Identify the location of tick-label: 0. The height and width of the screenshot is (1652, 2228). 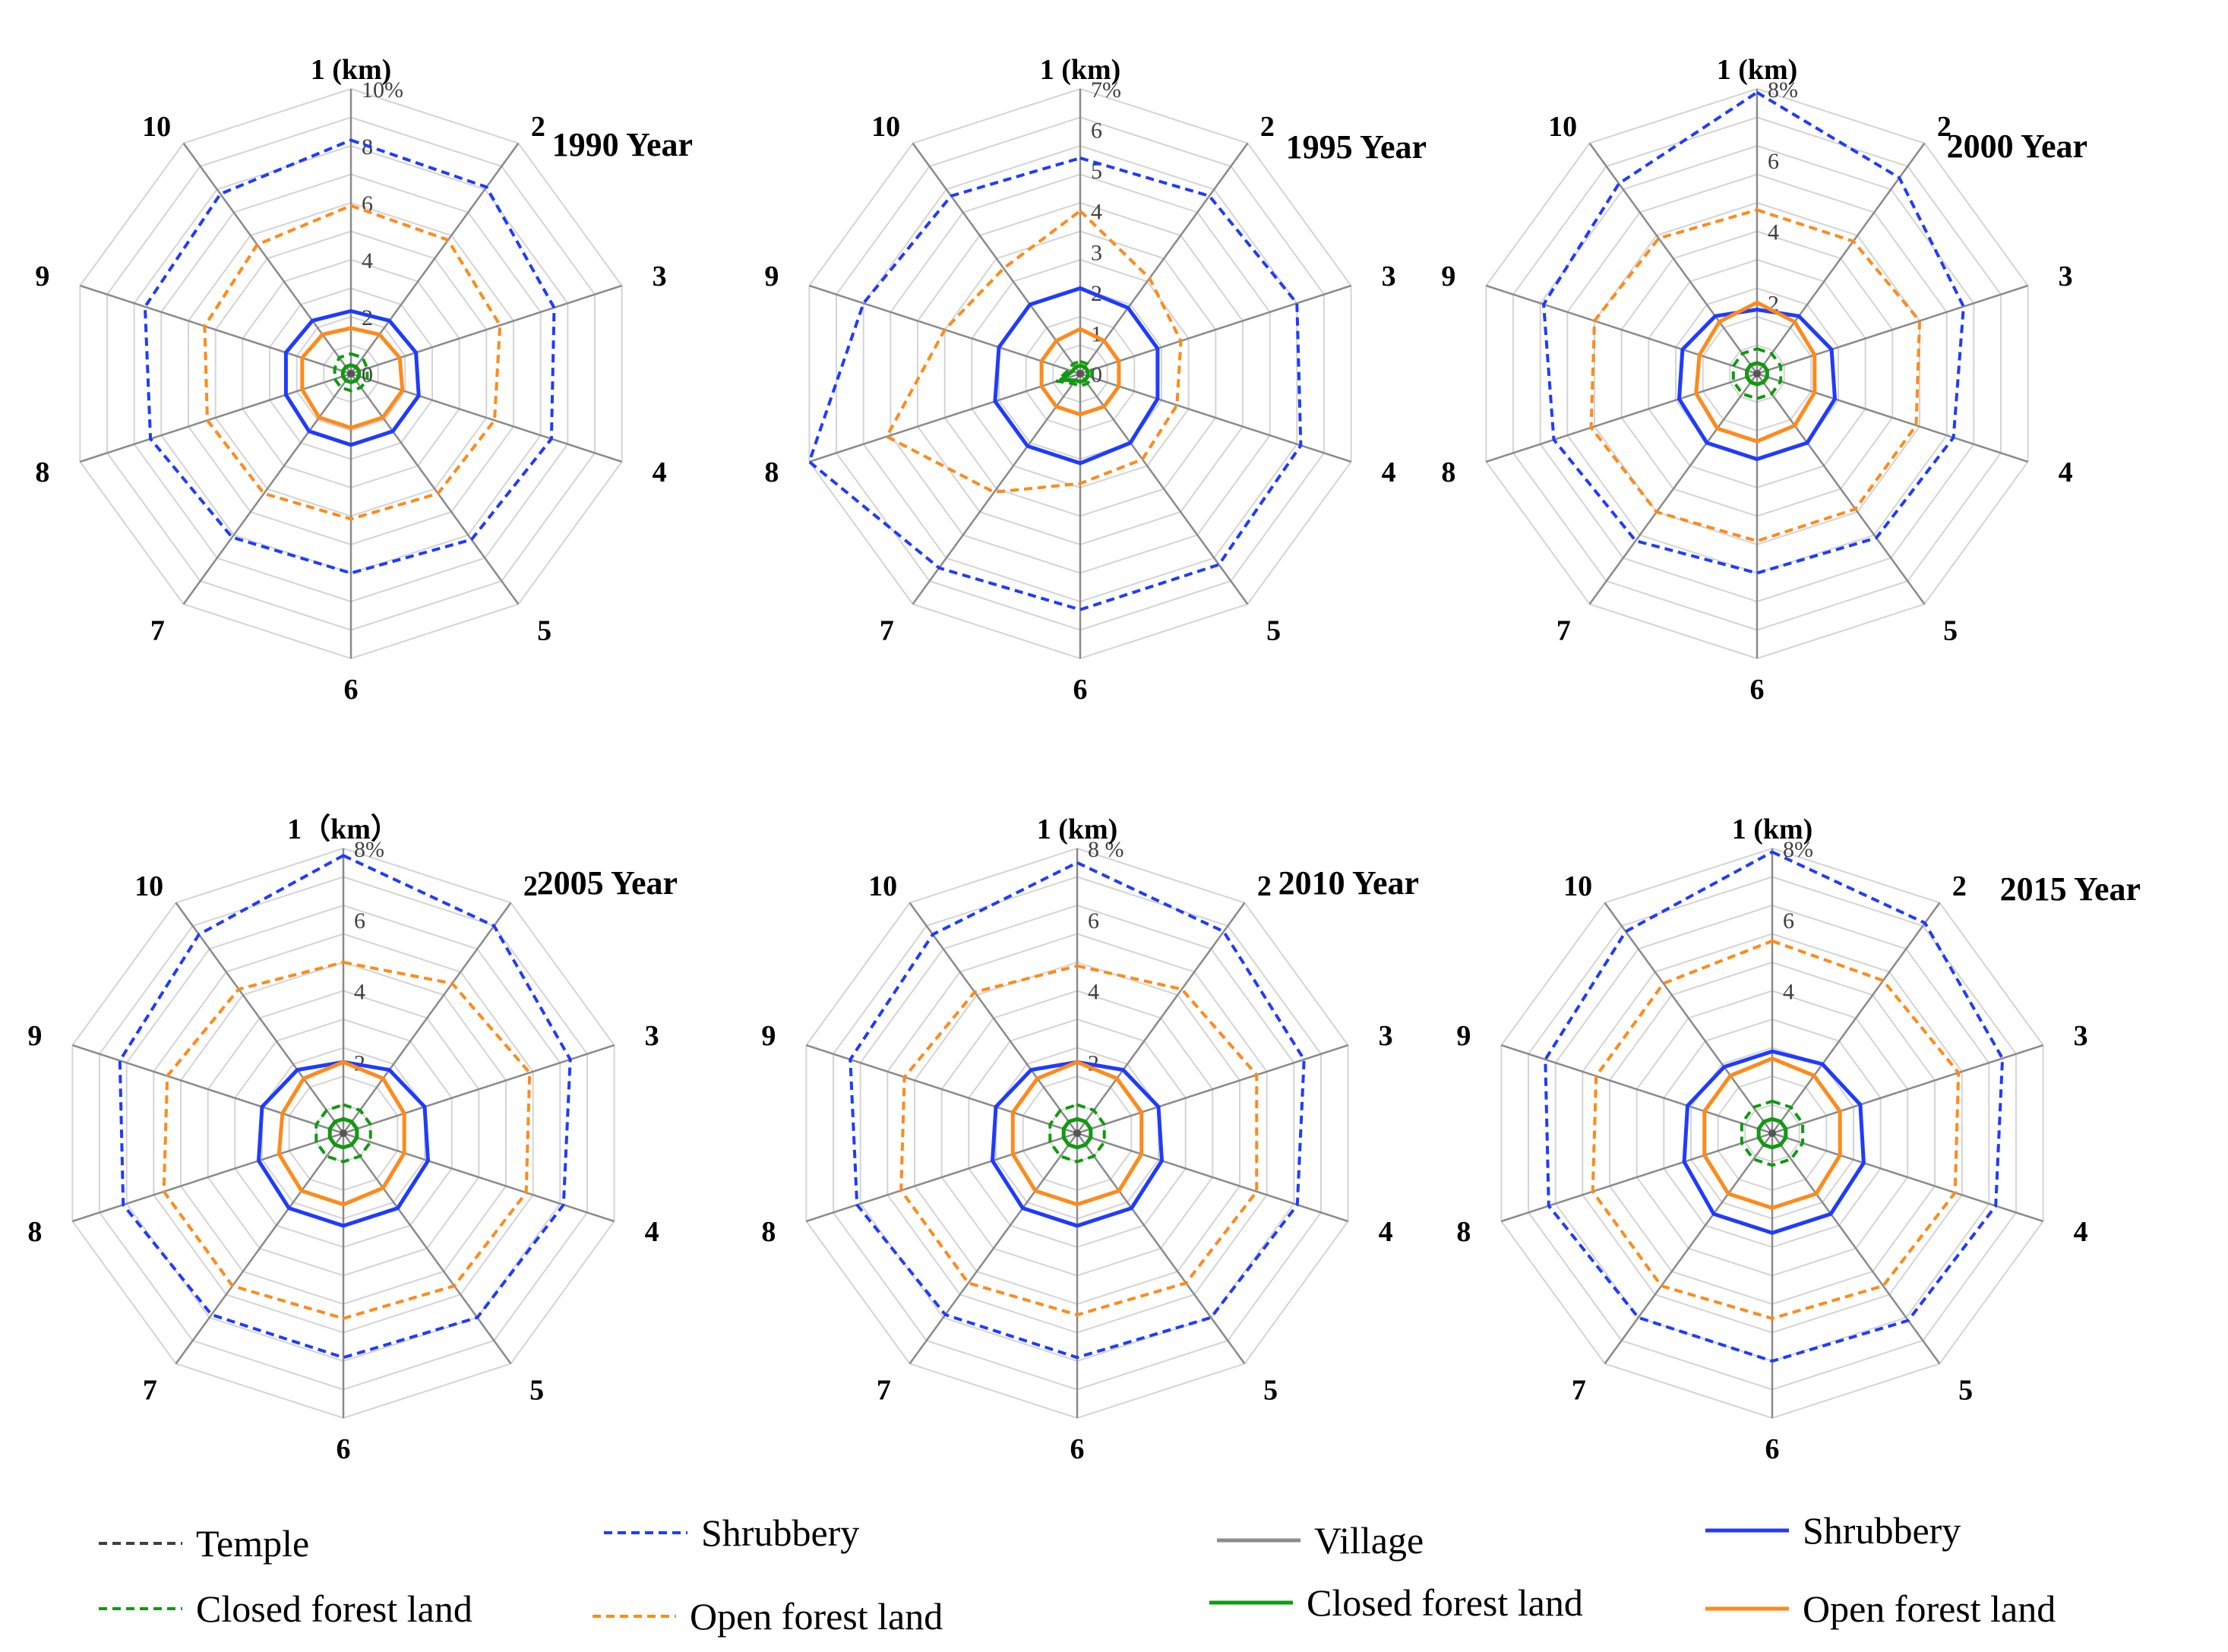
(1096, 374).